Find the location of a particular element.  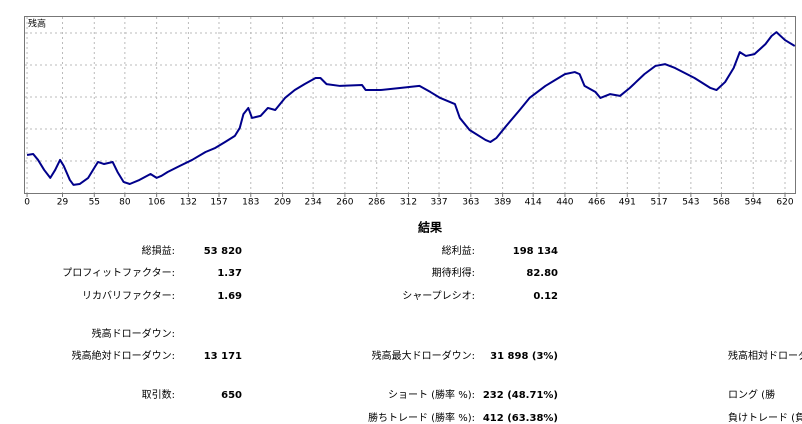

x-tick-label: 363 is located at coordinates (470, 203).